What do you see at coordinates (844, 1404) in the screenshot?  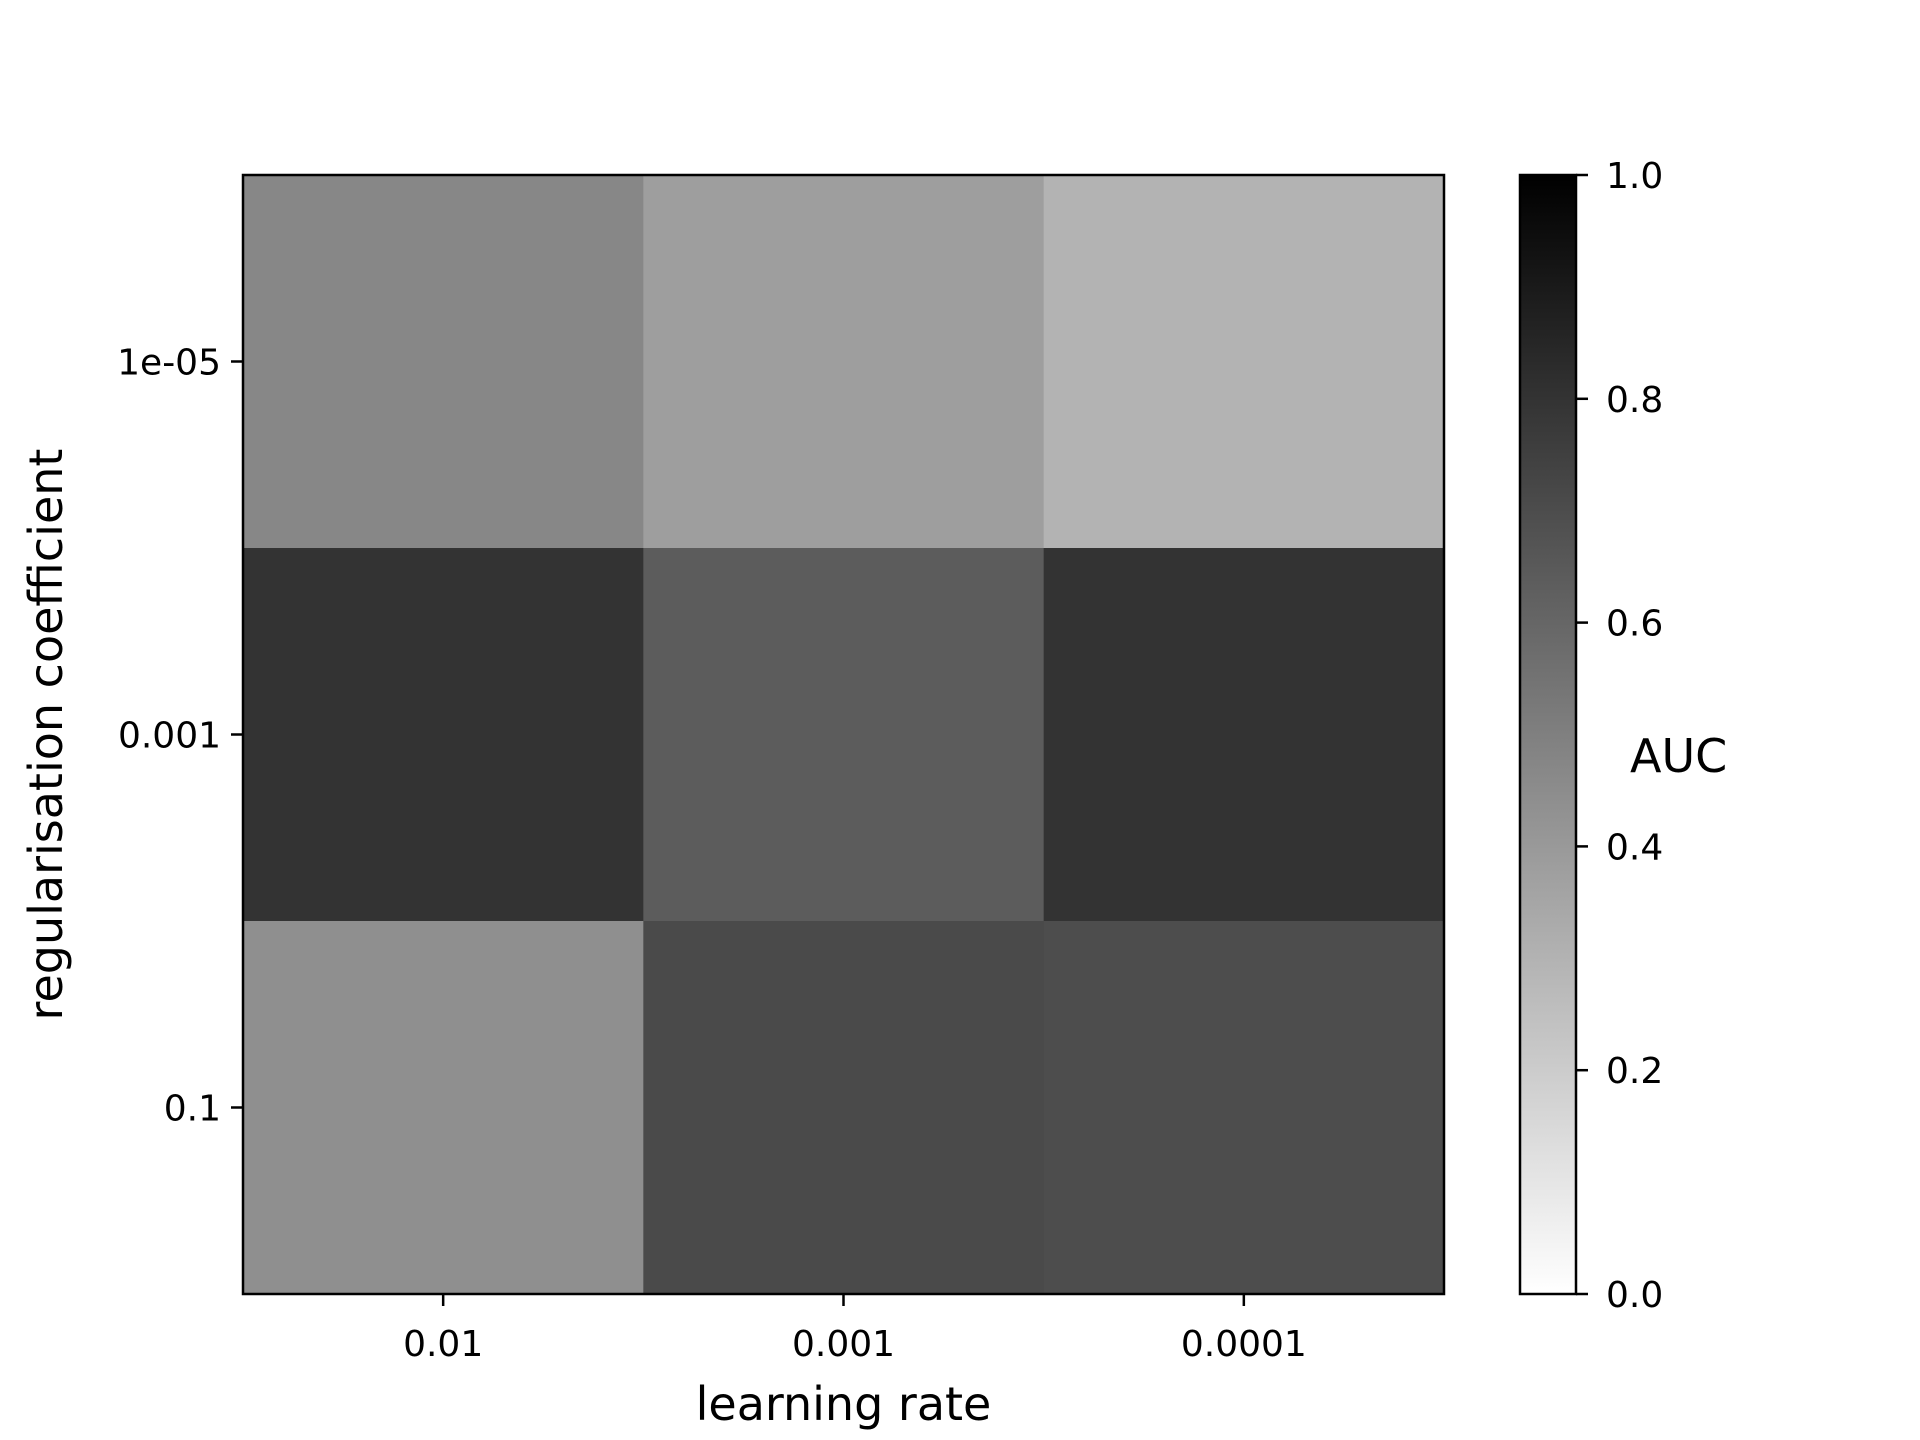 I see `x-axis-label: learning rate` at bounding box center [844, 1404].